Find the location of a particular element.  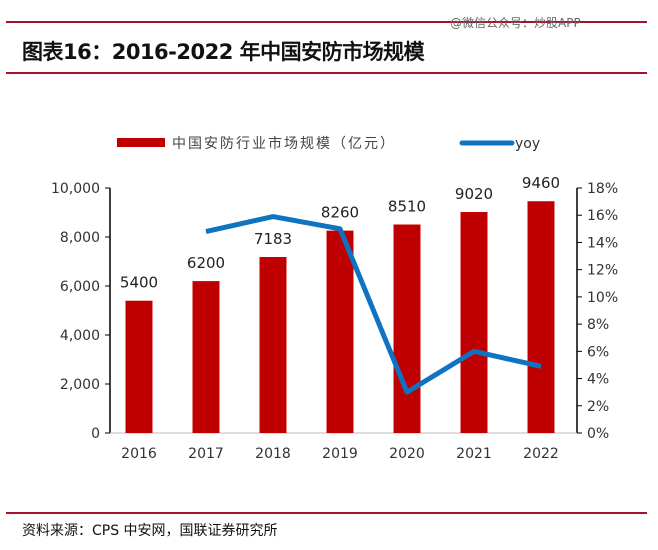

bar-data-label: 6200 is located at coordinates (206, 263).